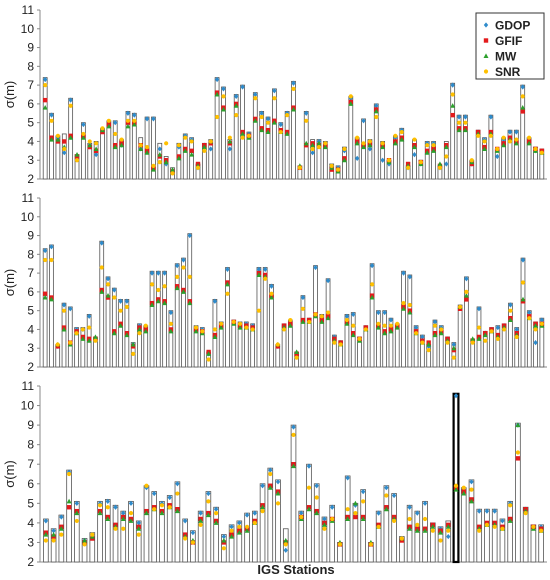 The image size is (550, 580). I want to click on legend-marker-gfif, so click(486, 40).